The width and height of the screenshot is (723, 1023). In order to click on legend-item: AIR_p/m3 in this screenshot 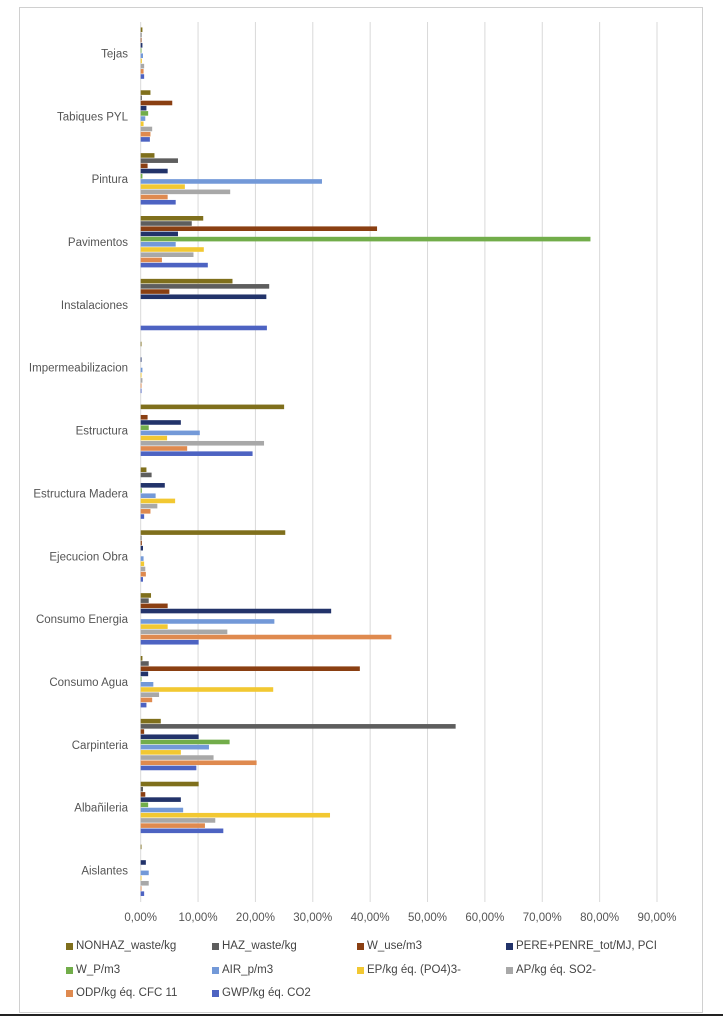, I will do `click(242, 970)`.